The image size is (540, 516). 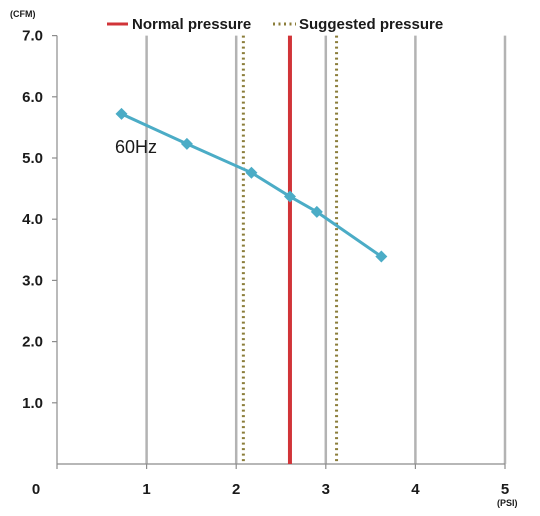 What do you see at coordinates (32, 36) in the screenshot?
I see `y-tick-label-6: 7.0` at bounding box center [32, 36].